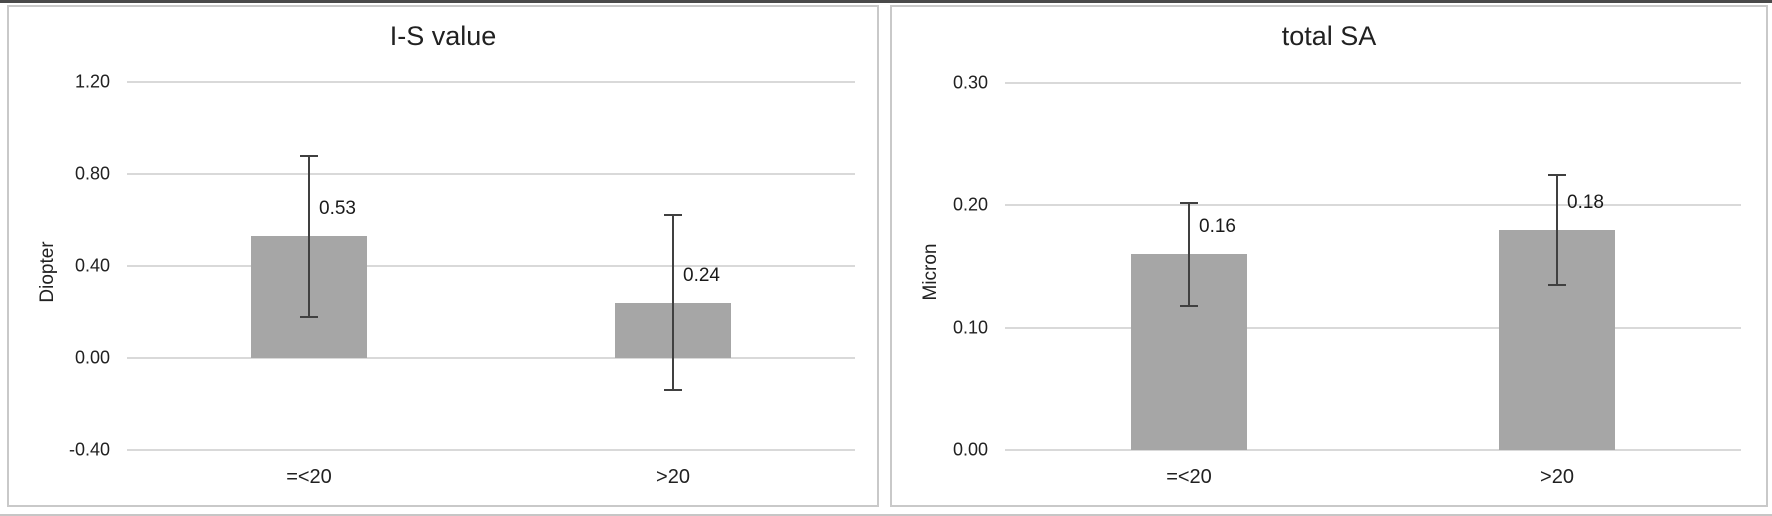  Describe the element at coordinates (1329, 36) in the screenshot. I see `chart-title: total SA` at that location.